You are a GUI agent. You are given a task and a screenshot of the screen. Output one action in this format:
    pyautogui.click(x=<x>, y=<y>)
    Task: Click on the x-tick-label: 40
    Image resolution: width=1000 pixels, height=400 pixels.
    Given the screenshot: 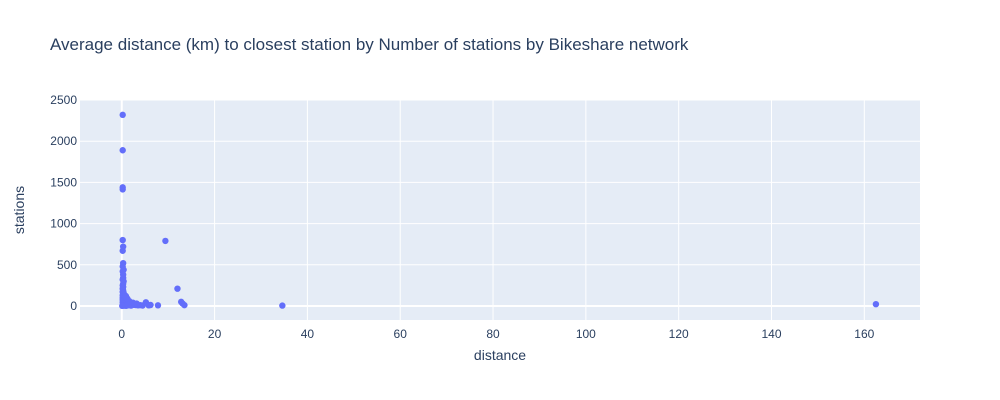 What is the action you would take?
    pyautogui.click(x=308, y=334)
    